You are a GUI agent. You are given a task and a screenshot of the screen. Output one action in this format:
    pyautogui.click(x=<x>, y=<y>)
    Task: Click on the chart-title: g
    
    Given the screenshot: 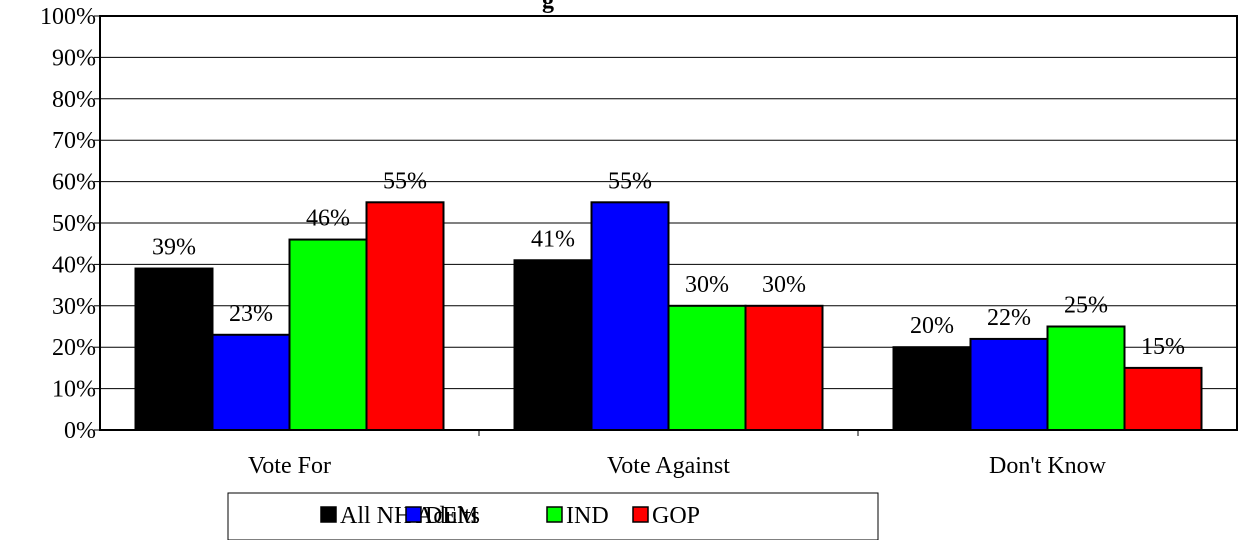 What is the action you would take?
    pyautogui.click(x=548, y=7)
    